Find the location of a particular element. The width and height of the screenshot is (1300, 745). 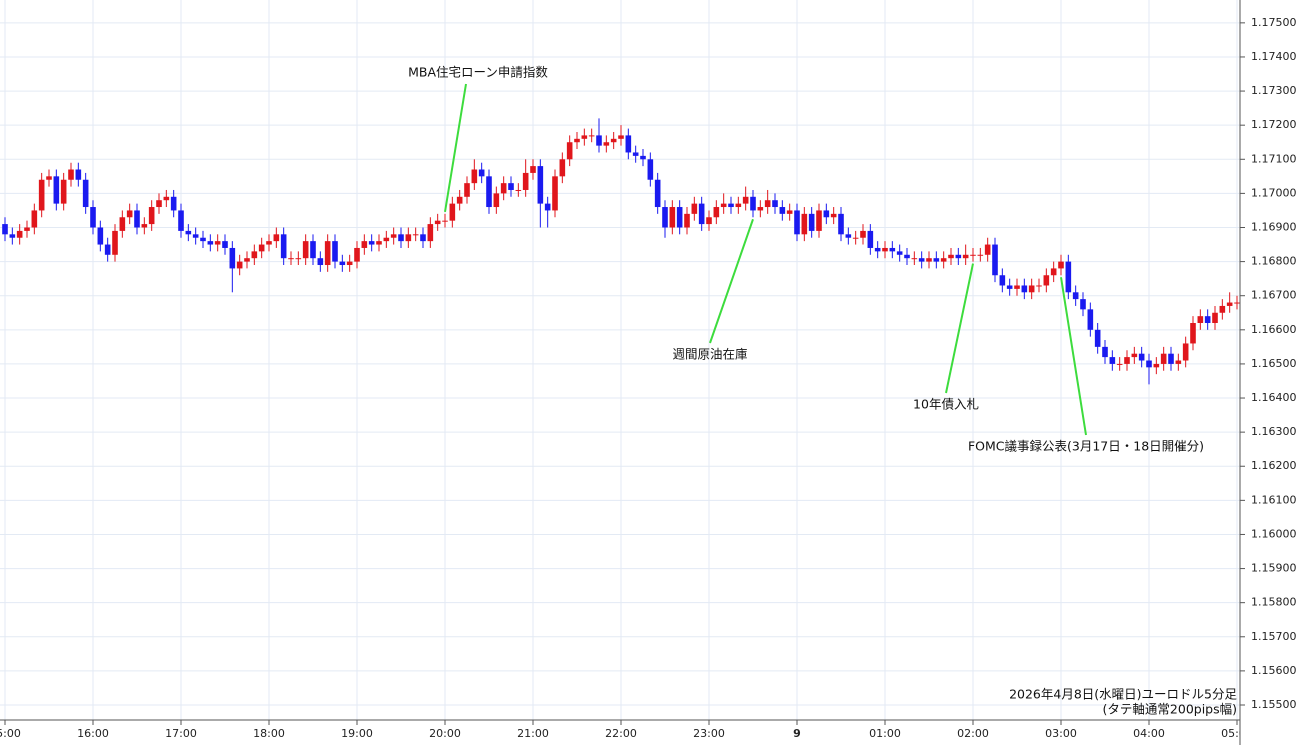

y-tick-label: 1.16800 is located at coordinates (1274, 261).